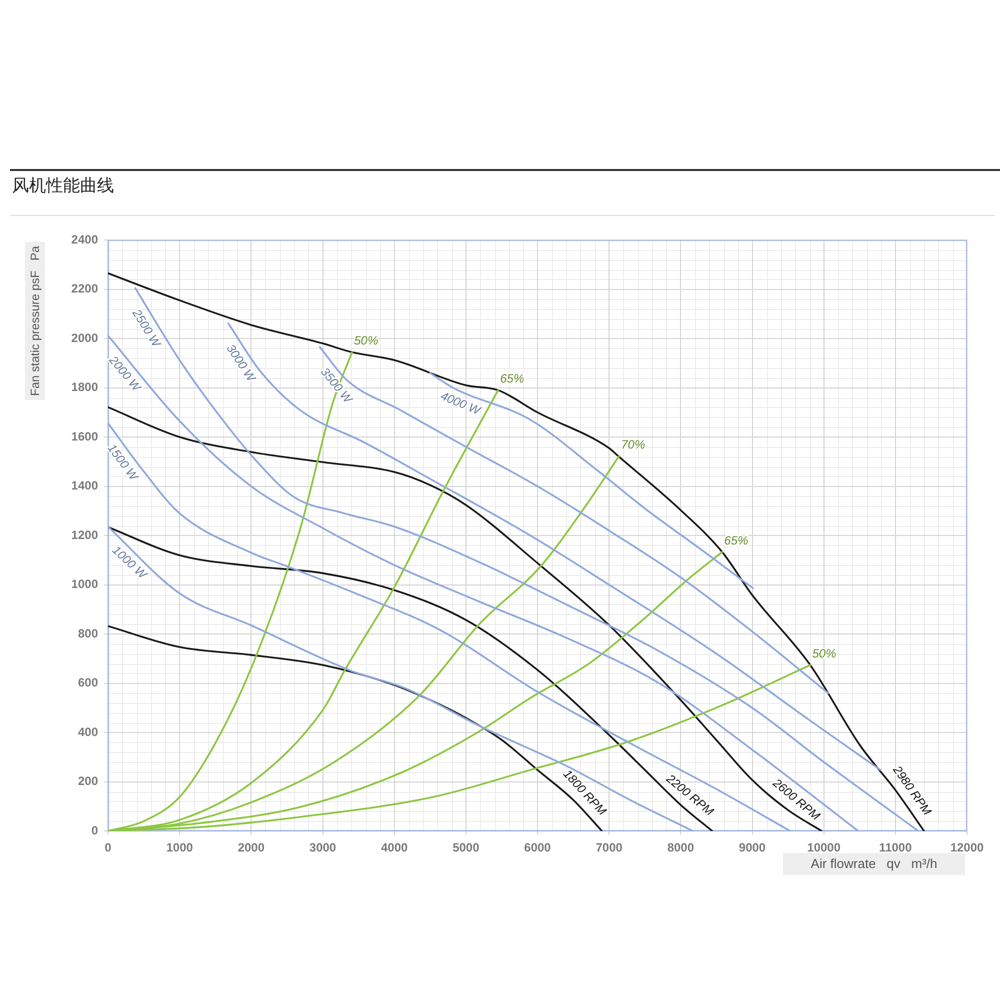 The height and width of the screenshot is (1000, 1000). I want to click on y-tick-label: 1600, so click(84, 436).